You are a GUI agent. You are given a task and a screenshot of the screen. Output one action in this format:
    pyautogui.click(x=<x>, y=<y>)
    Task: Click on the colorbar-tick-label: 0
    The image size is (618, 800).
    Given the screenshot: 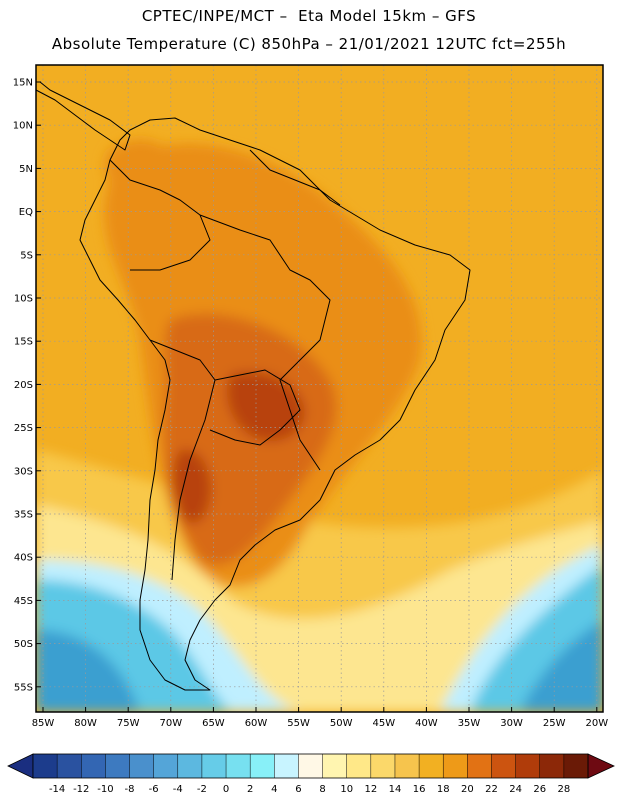 What is the action you would take?
    pyautogui.click(x=226, y=789)
    